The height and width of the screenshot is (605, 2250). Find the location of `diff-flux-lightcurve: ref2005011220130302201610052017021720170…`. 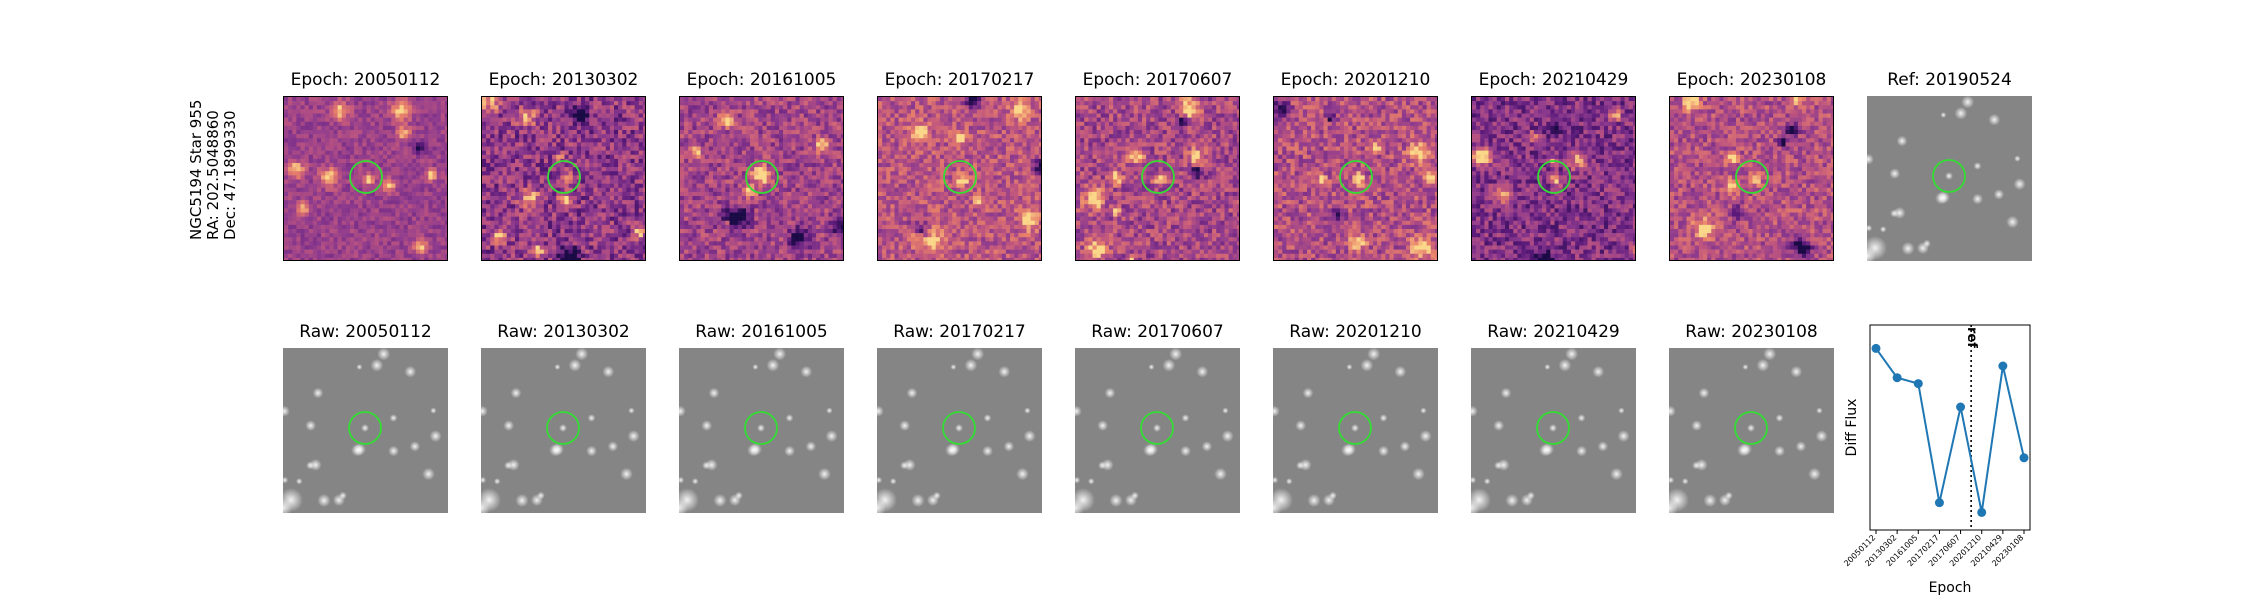

diff-flux-lightcurve: ref2005011220130302201610052017021720170… is located at coordinates (1940, 460).